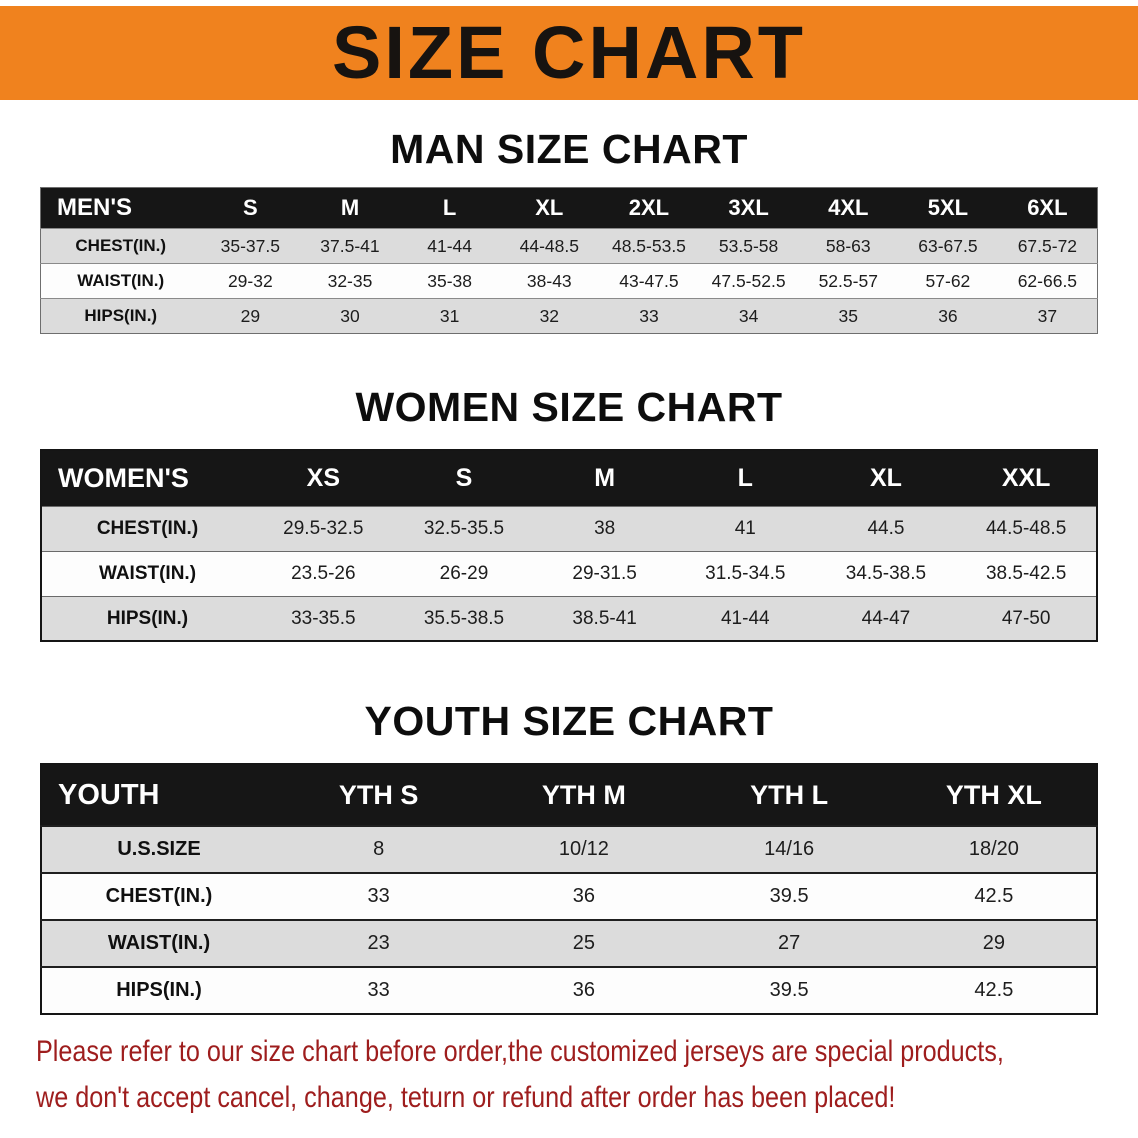  Describe the element at coordinates (886, 528) in the screenshot. I see `size-value-cell: 44.5` at that location.